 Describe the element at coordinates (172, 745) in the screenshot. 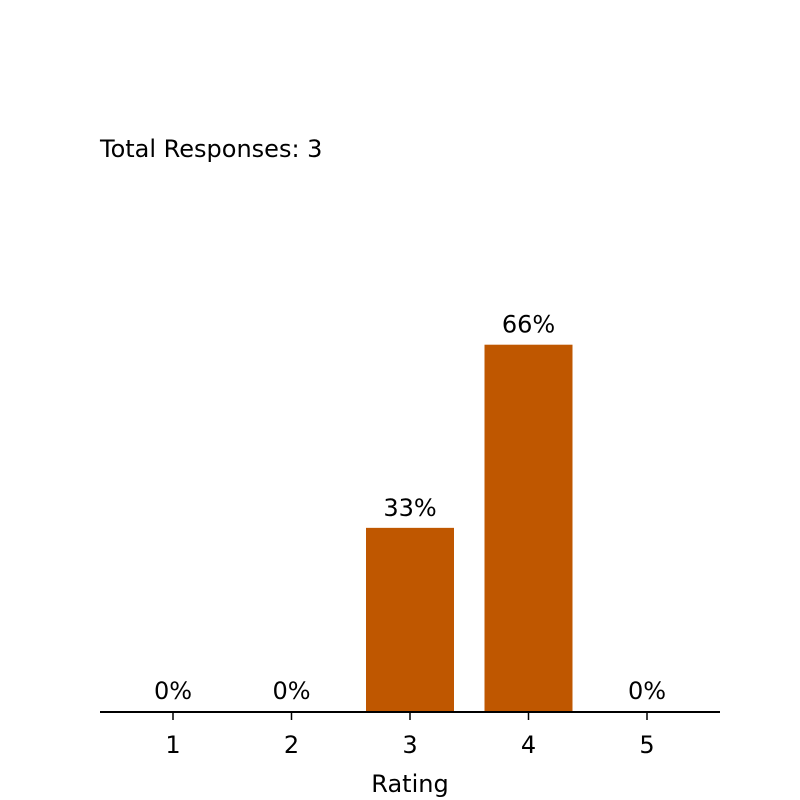

I see `x-tick-label-1: 1` at that location.